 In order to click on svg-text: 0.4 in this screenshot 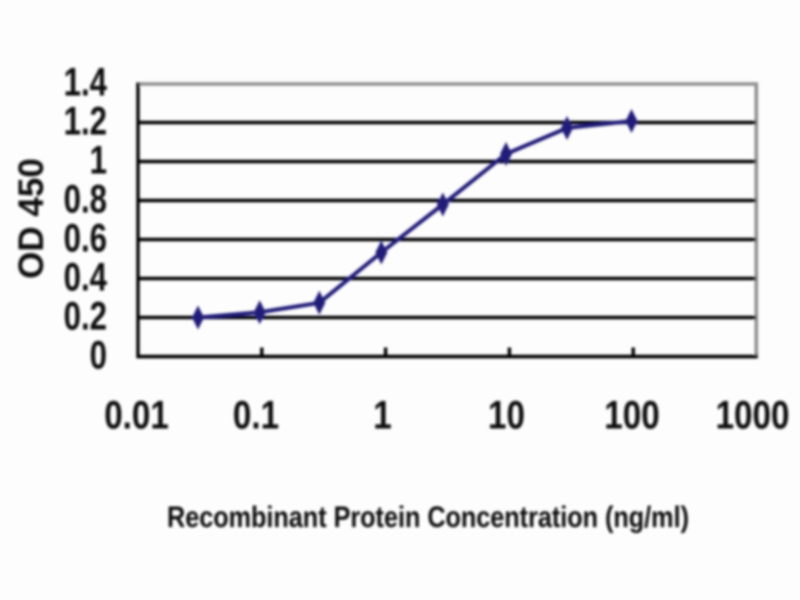, I will do `click(85, 277)`.